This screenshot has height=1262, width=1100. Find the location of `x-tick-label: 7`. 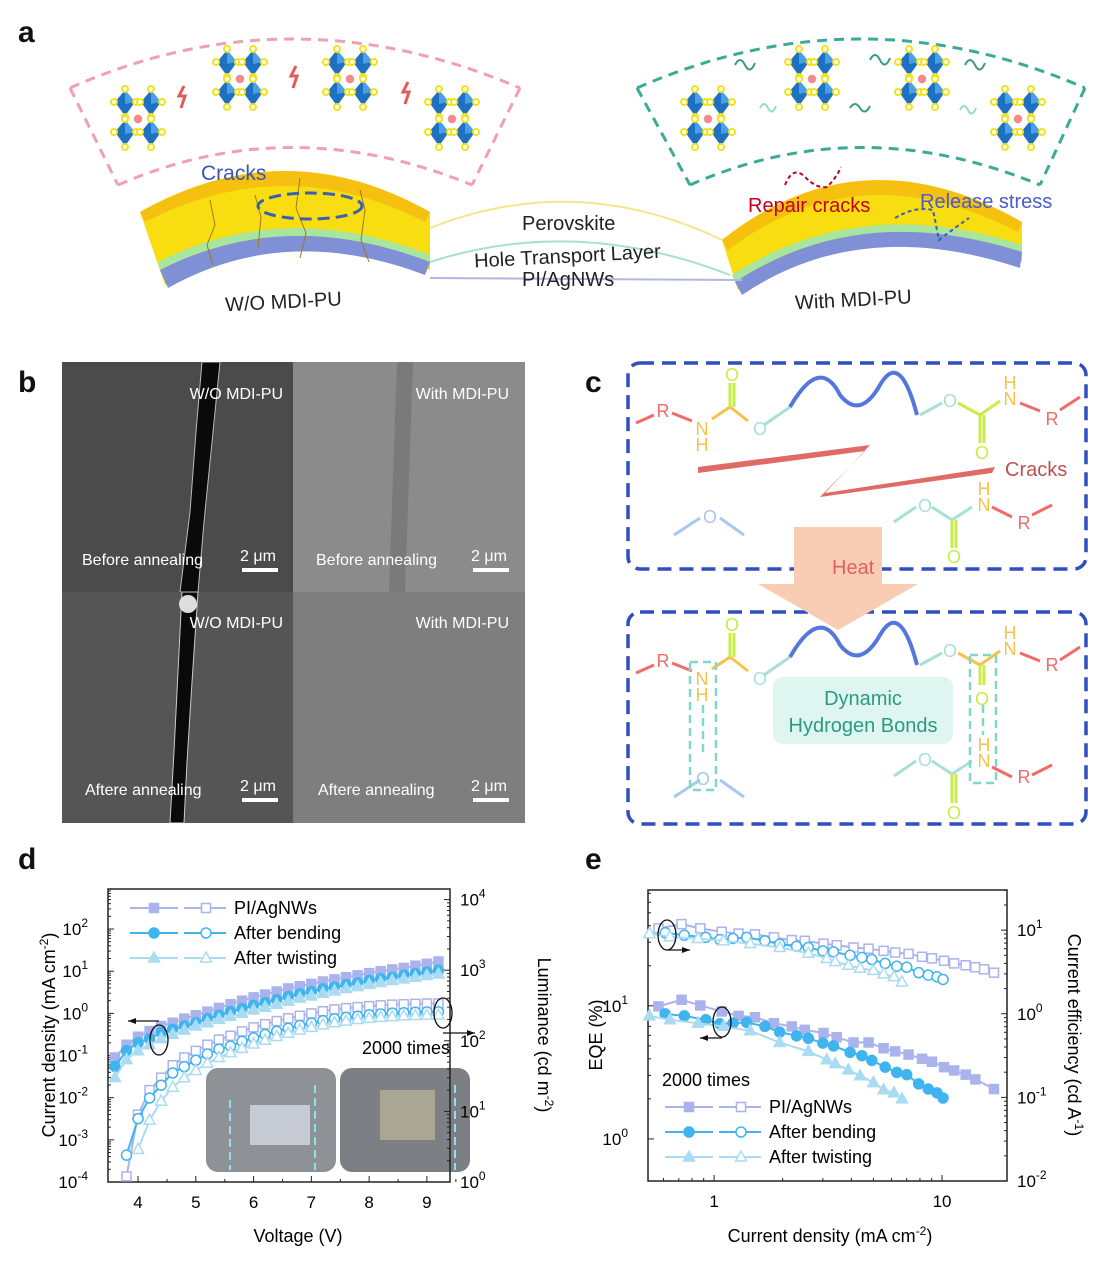

x-tick-label: 7 is located at coordinates (311, 1202).